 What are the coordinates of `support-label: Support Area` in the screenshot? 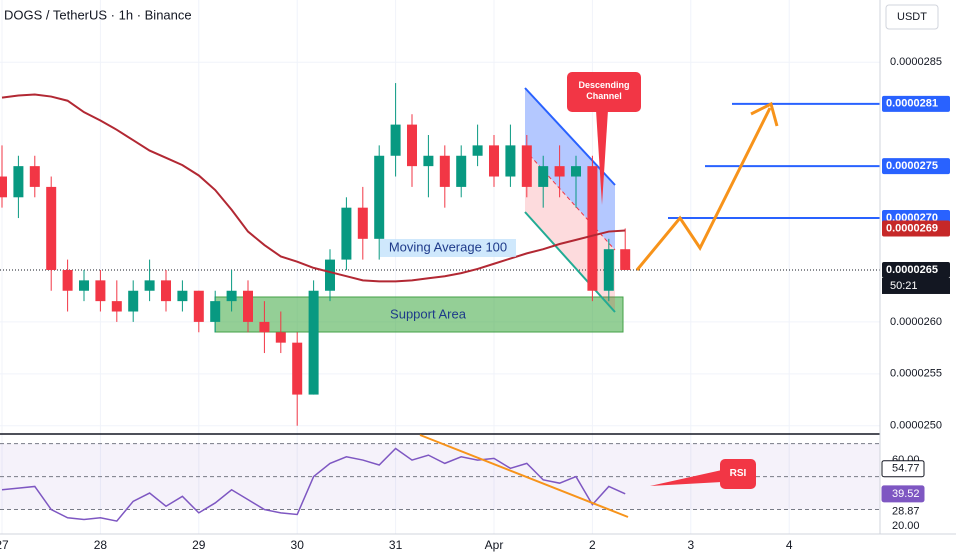 It's located at (428, 313).